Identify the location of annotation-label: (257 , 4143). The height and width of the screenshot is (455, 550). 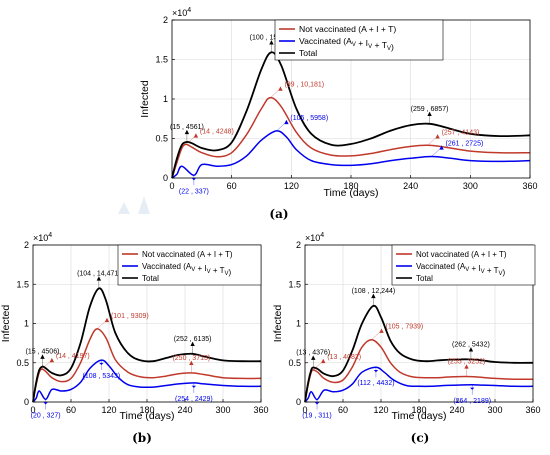
(461, 132).